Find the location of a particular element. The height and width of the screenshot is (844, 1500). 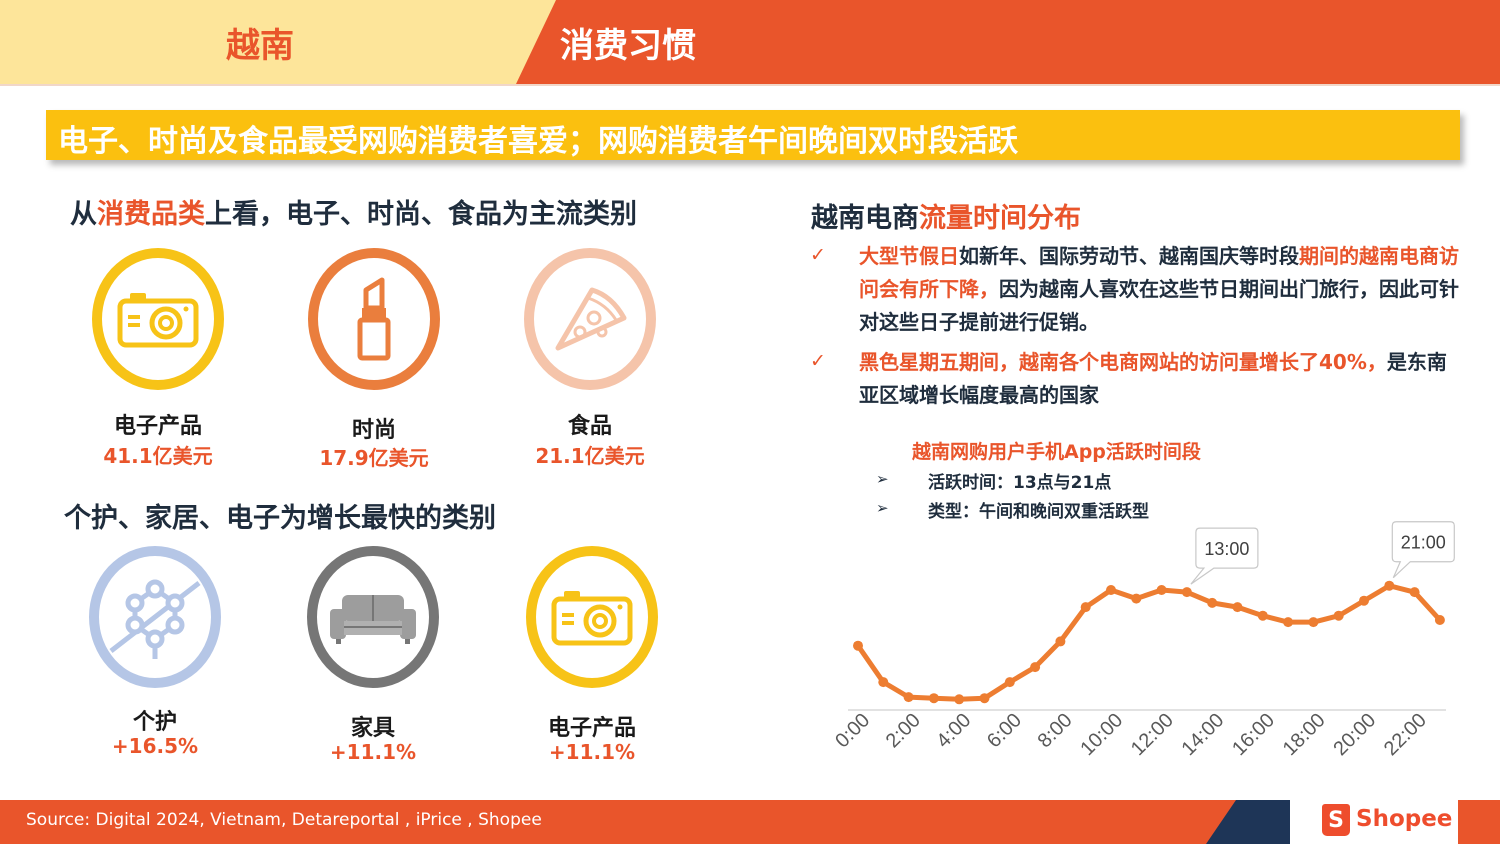

shopping-bag-icon: S is located at coordinates (1336, 820).